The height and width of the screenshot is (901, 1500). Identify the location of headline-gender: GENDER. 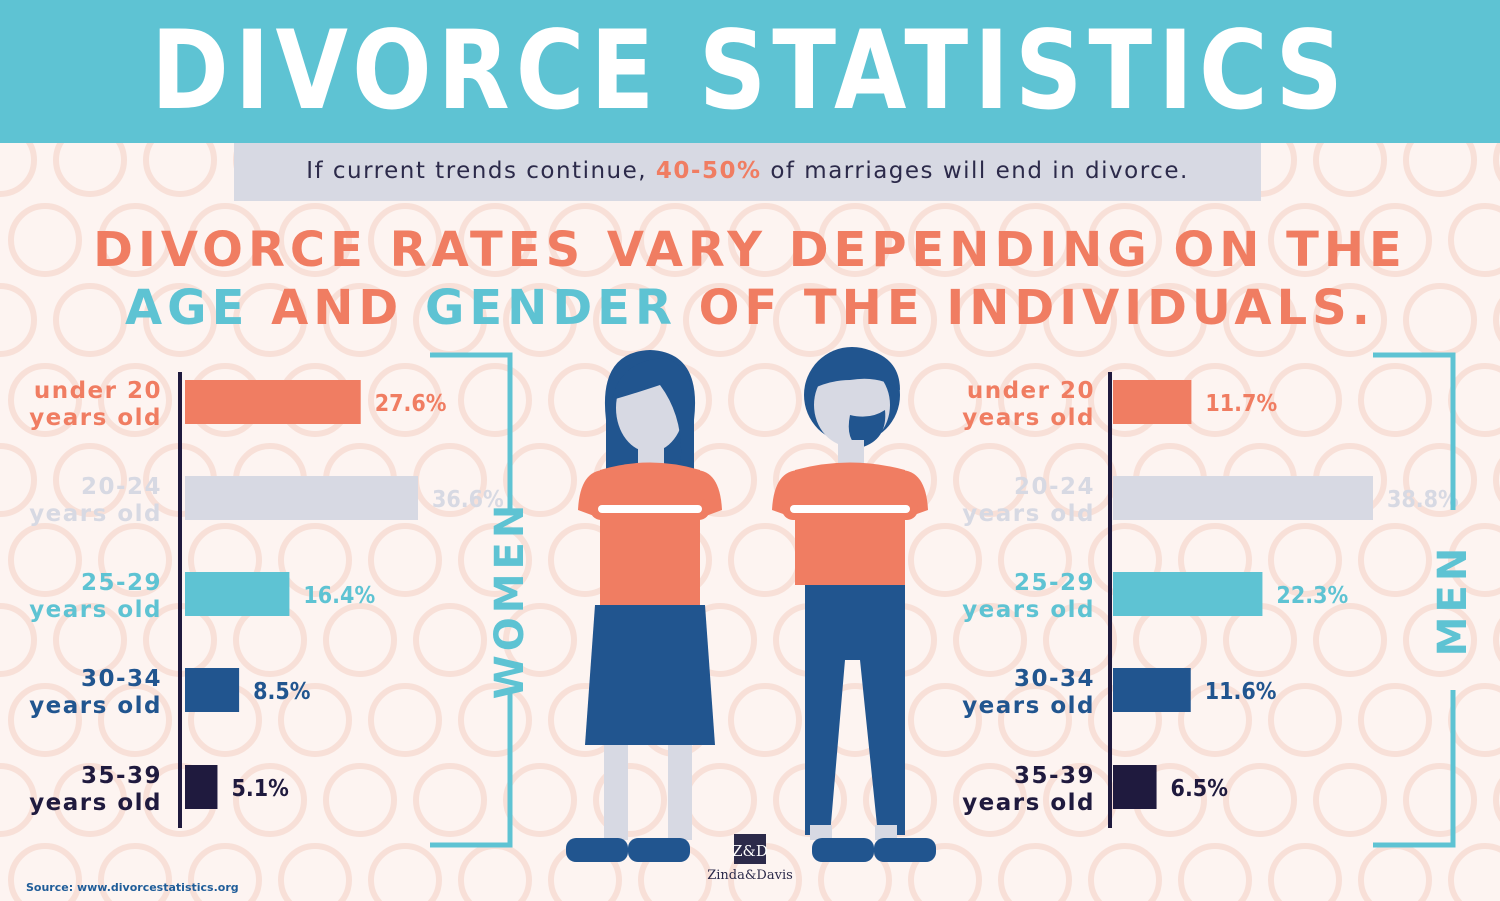
(550, 308).